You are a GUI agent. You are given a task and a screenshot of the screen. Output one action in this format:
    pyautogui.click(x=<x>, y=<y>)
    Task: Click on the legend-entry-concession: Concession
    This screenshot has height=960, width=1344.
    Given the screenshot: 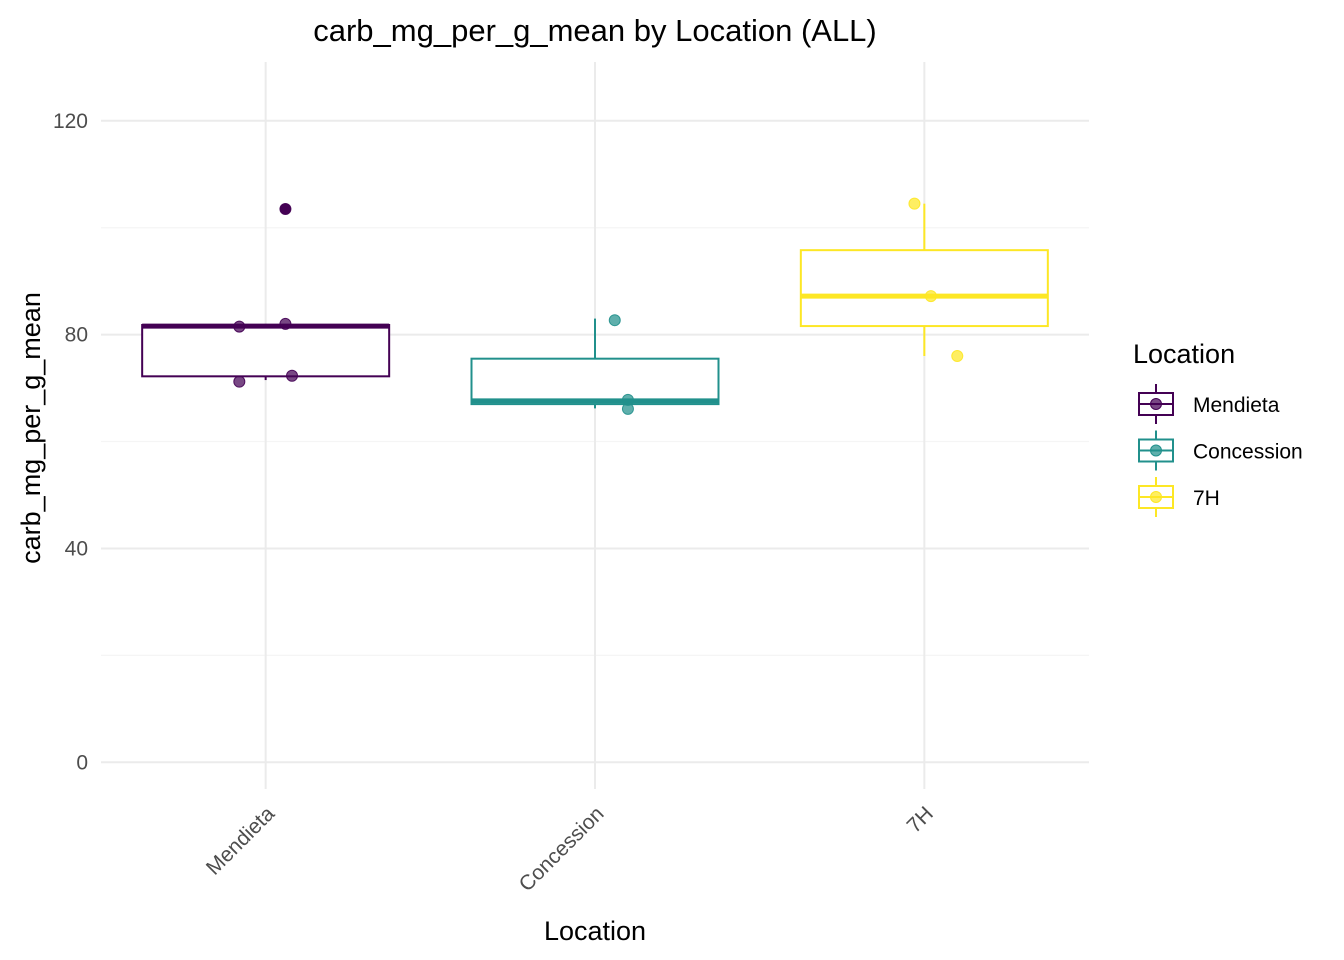 What is the action you would take?
    pyautogui.click(x=1220, y=450)
    